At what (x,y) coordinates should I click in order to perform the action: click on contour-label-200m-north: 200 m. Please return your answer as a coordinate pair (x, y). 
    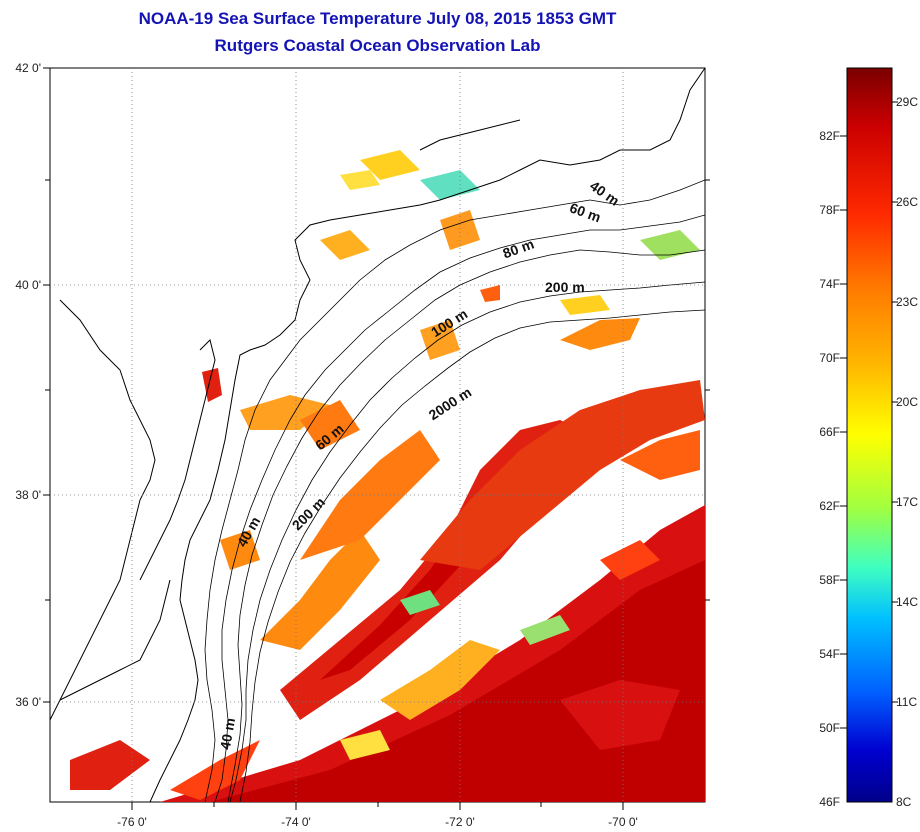
    Looking at the image, I should click on (565, 287).